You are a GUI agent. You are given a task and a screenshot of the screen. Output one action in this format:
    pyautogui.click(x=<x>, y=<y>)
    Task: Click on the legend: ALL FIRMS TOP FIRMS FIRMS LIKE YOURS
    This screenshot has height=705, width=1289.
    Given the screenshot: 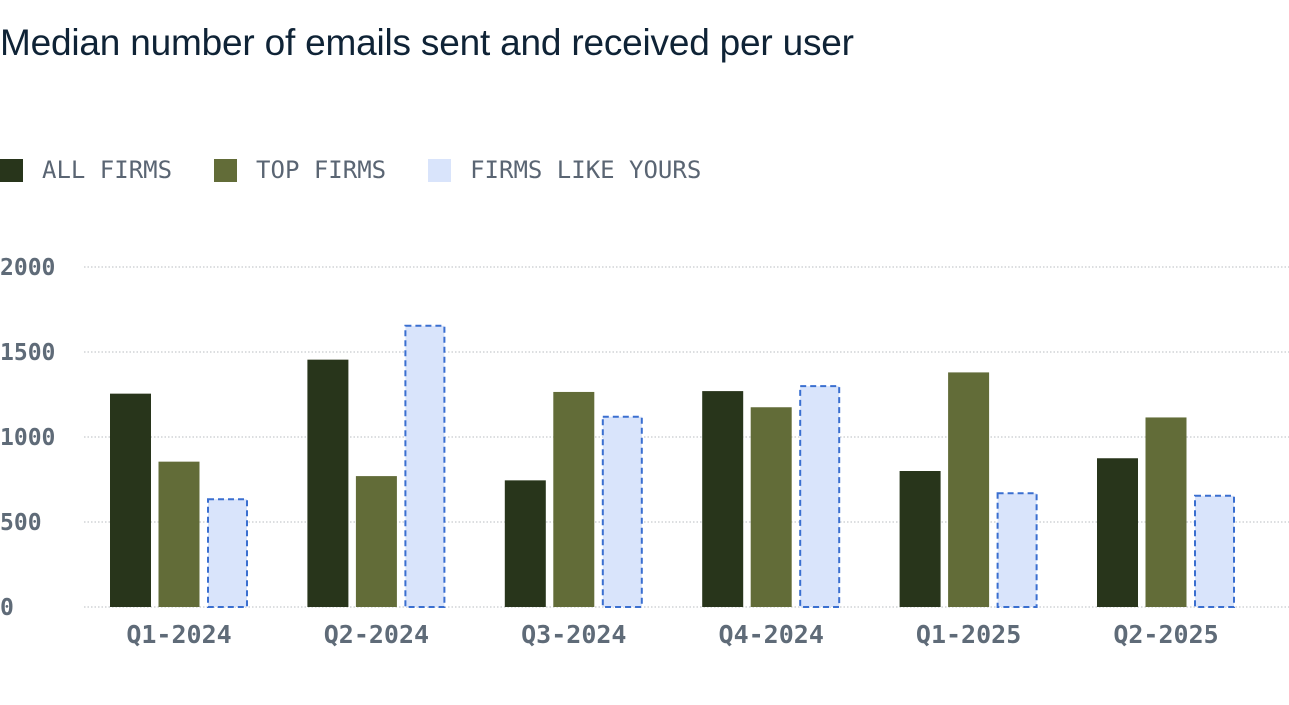 What is the action you would take?
    pyautogui.click(x=371, y=170)
    